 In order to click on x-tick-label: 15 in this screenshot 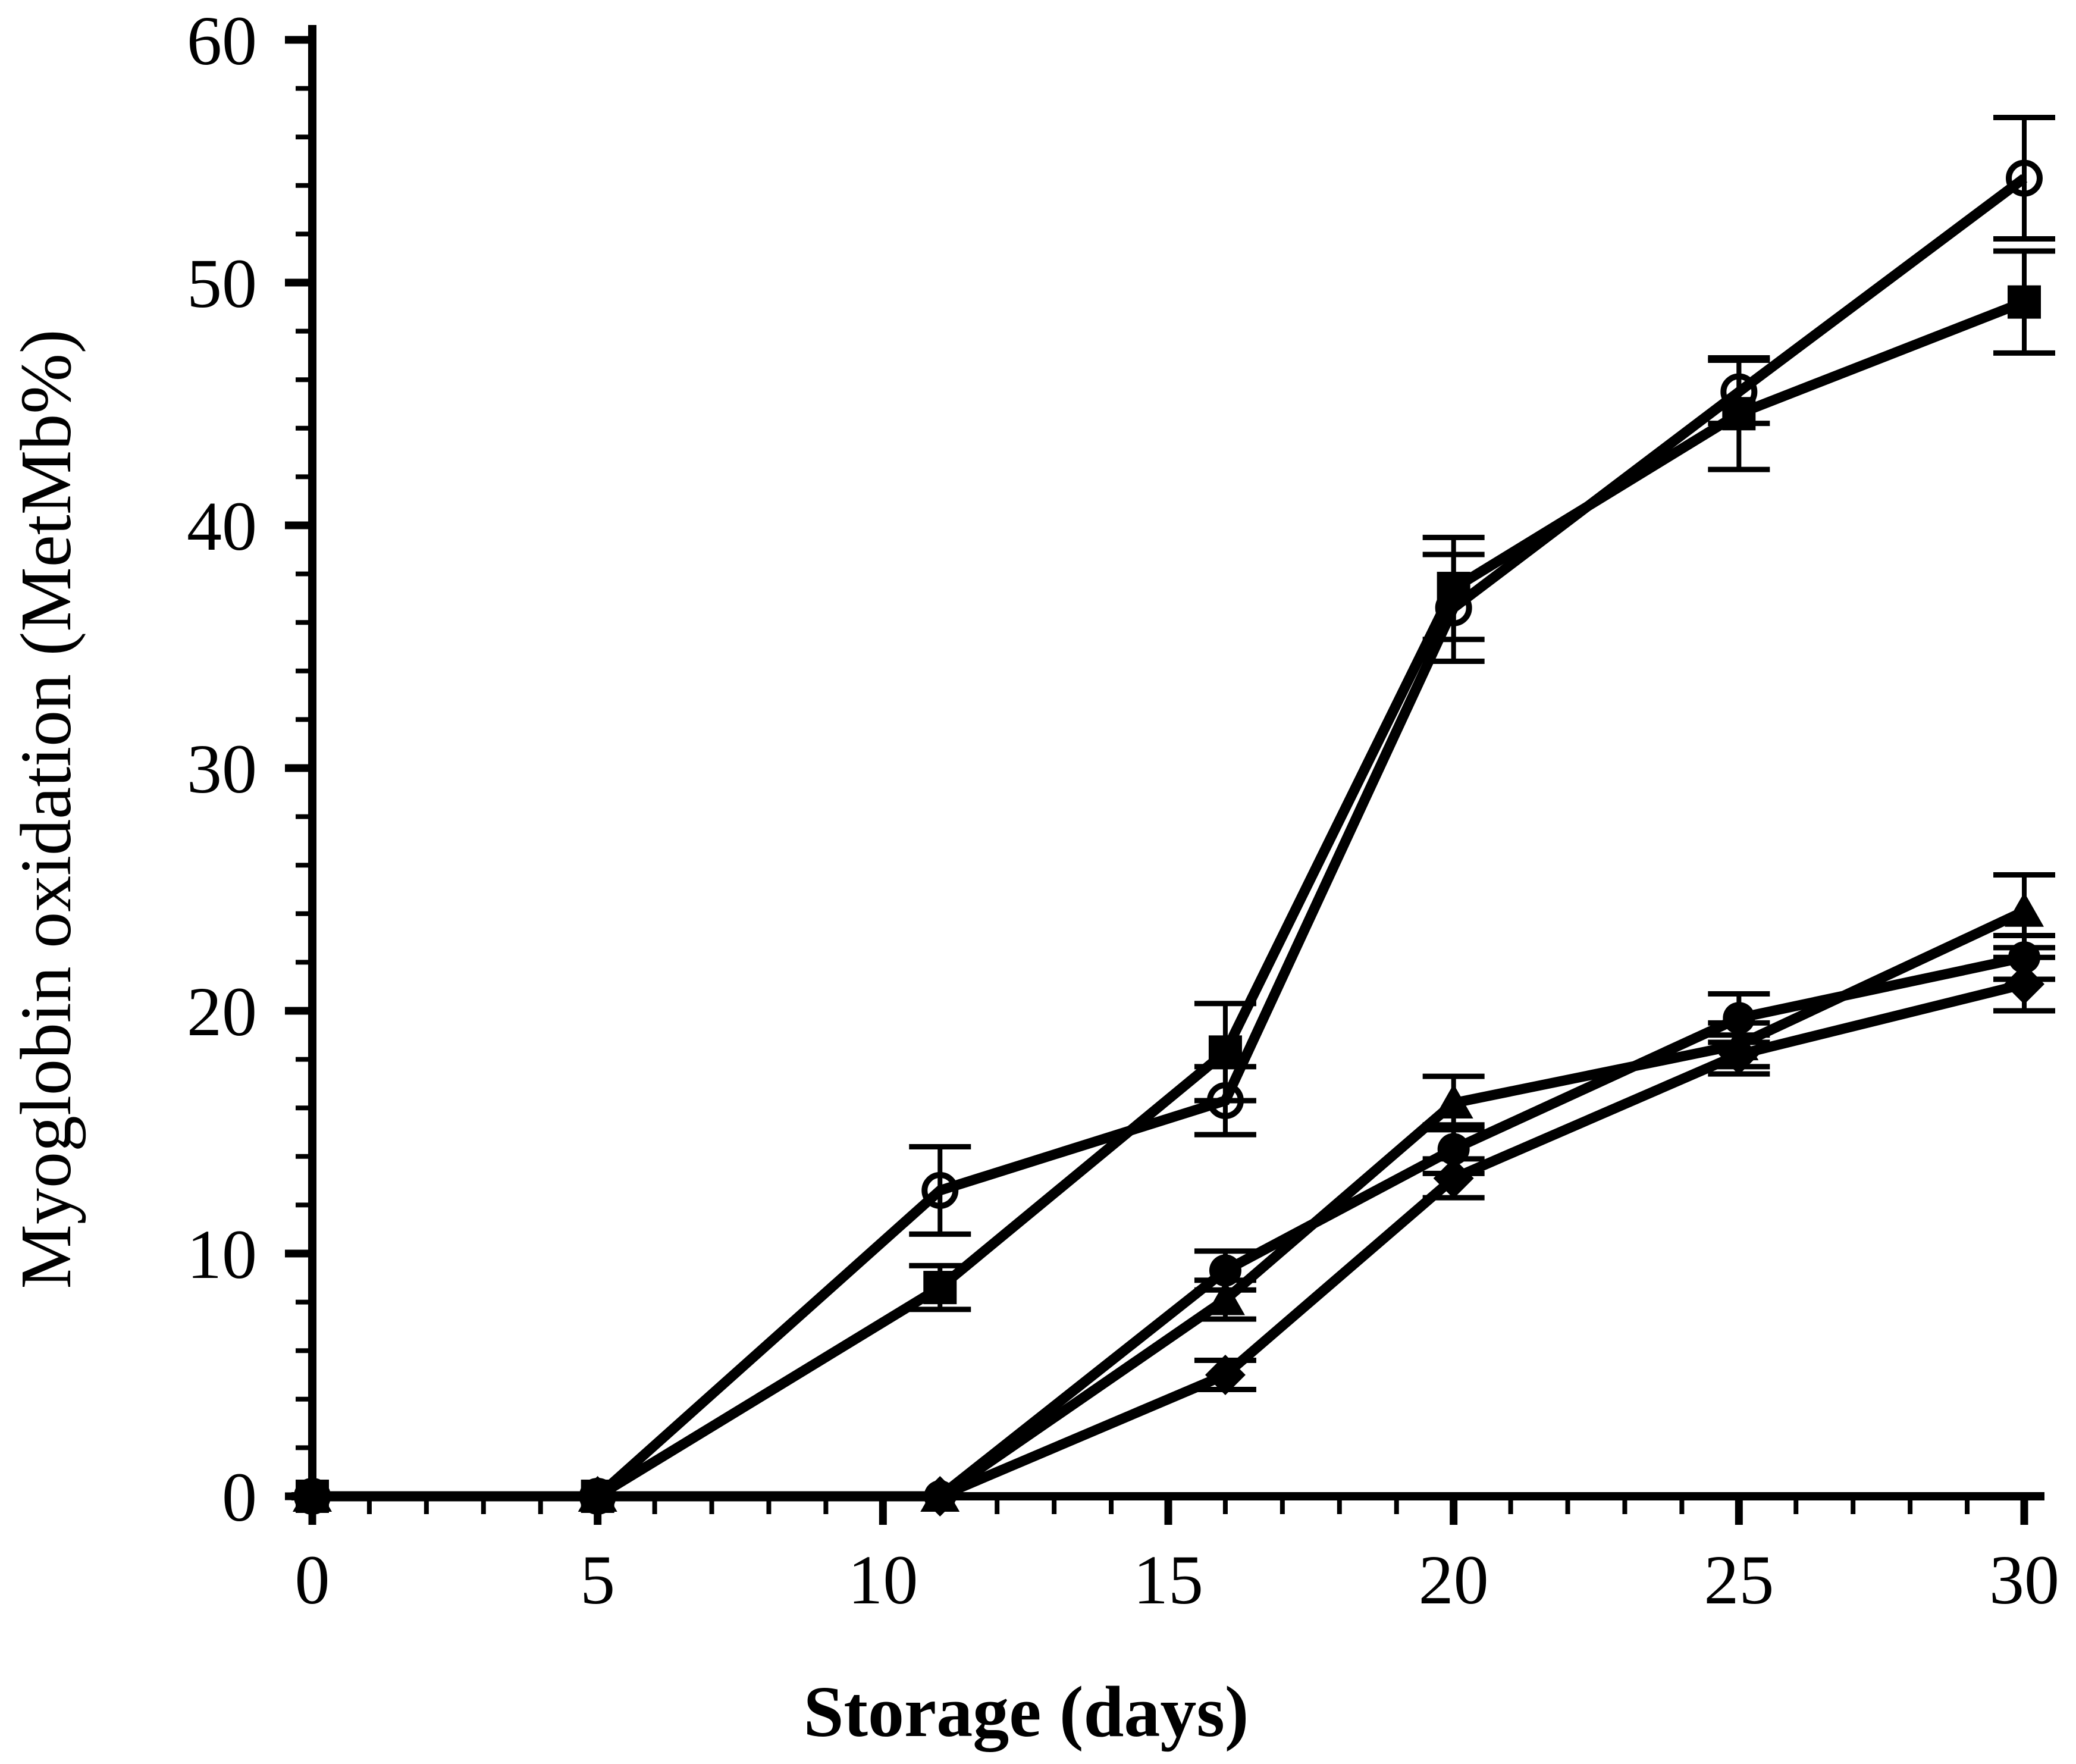, I will do `click(1168, 1580)`.